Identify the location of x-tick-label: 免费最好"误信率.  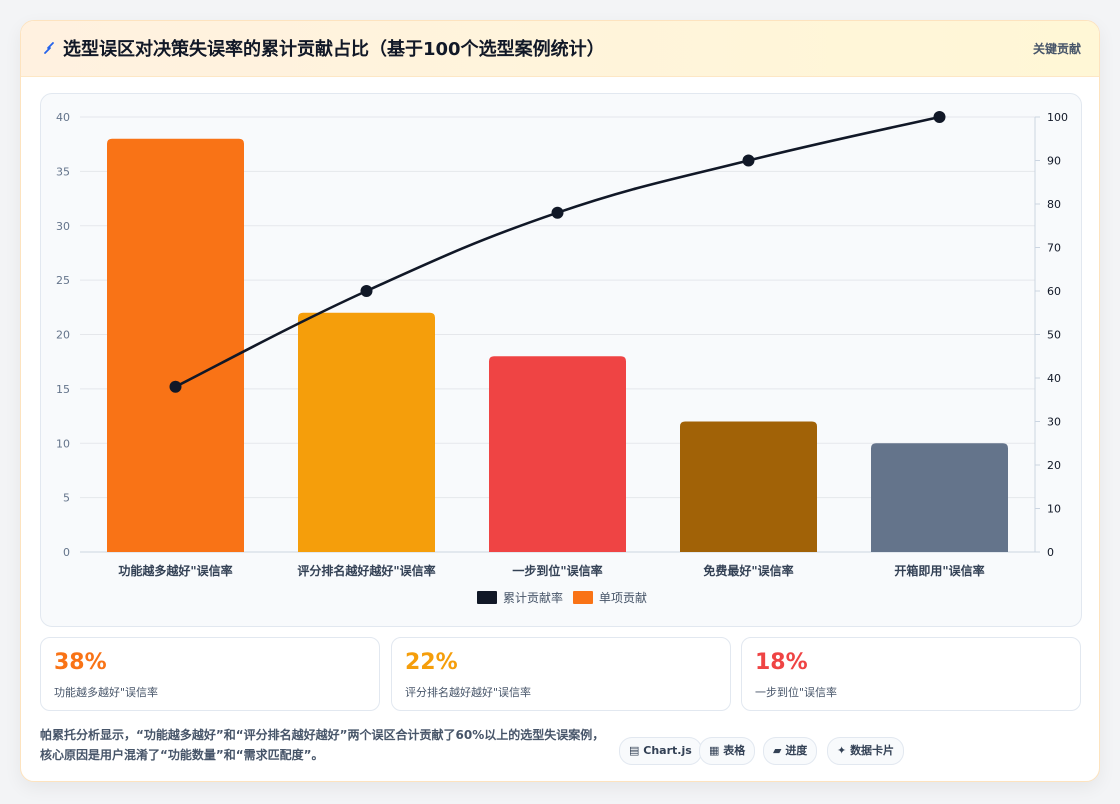
(748, 570).